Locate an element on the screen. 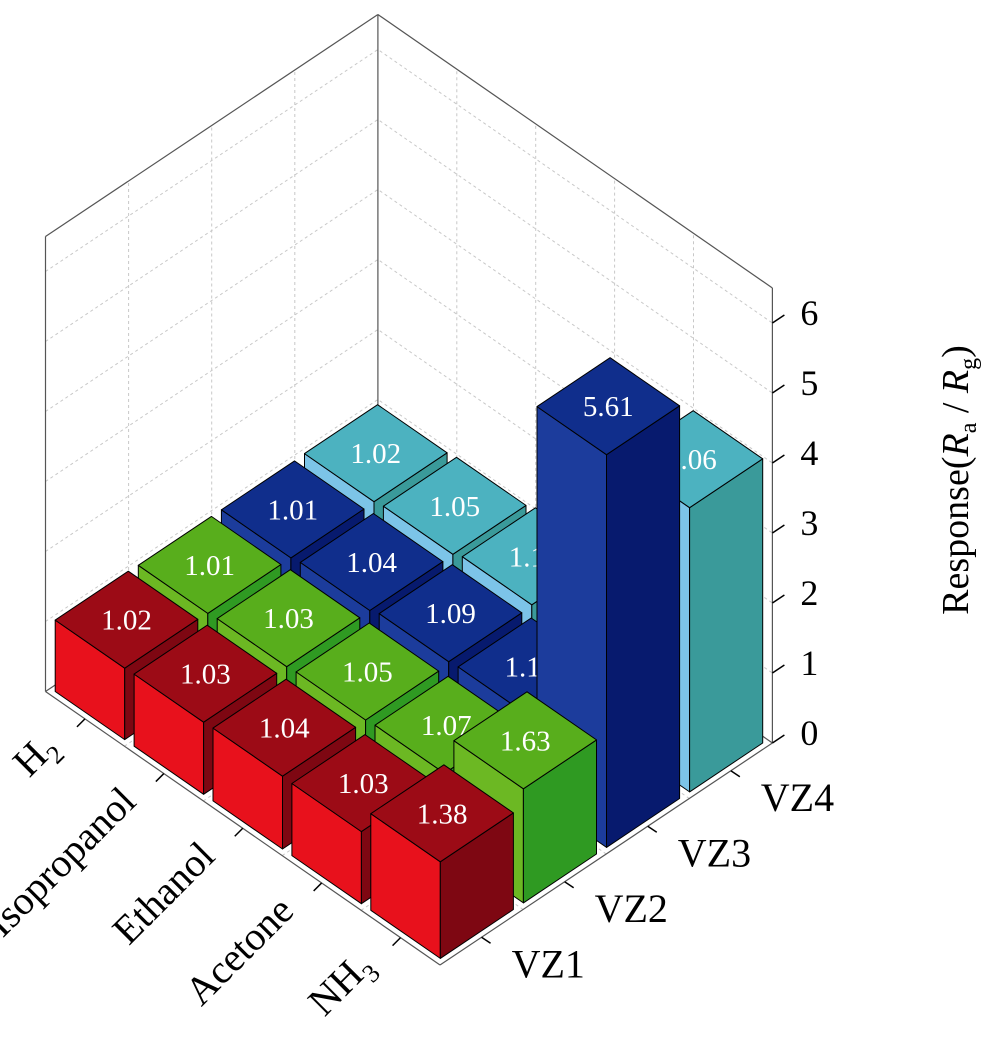 The height and width of the screenshot is (1049, 1000). series-label: VZ4 is located at coordinates (797, 797).